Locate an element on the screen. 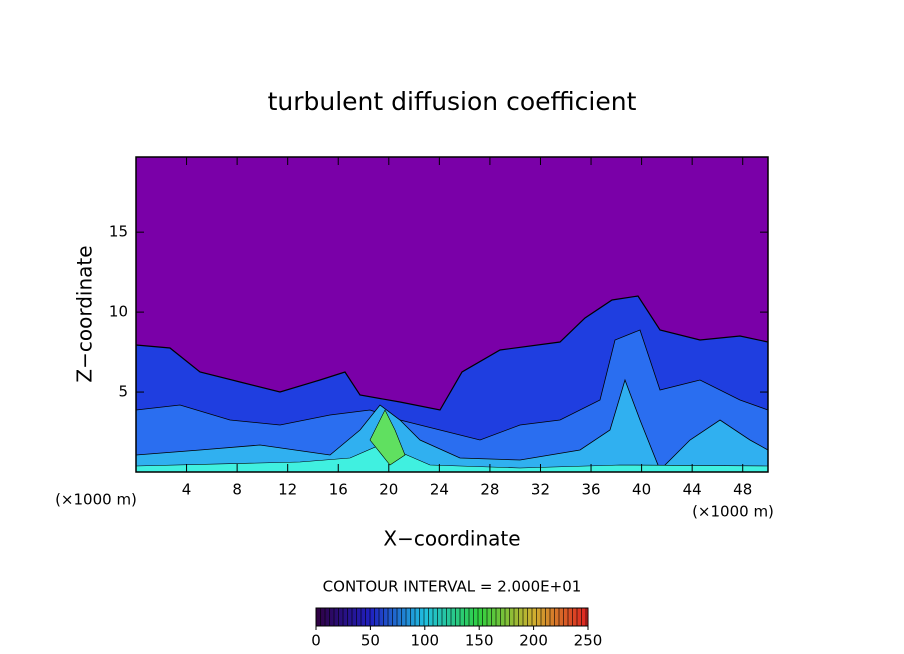 The width and height of the screenshot is (904, 654). y-tick-label: 15 is located at coordinates (118, 232).